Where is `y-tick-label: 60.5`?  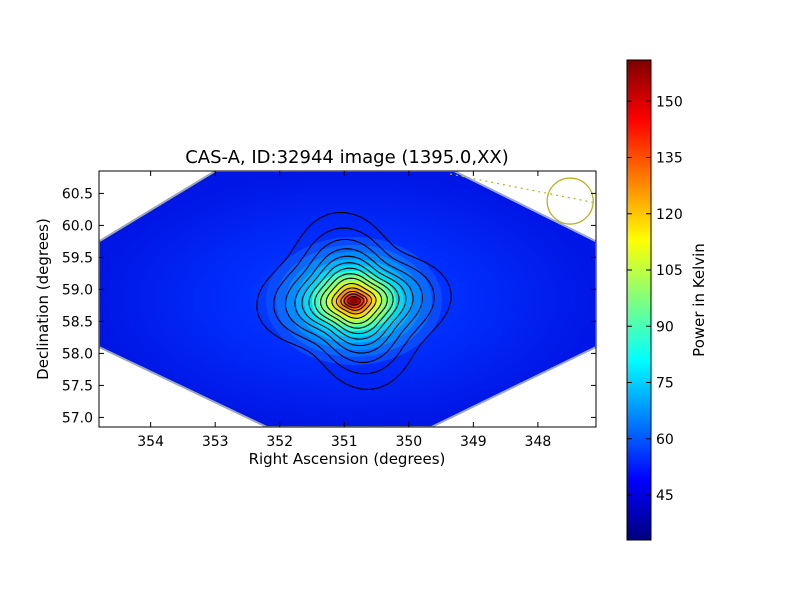 y-tick-label: 60.5 is located at coordinates (77, 194).